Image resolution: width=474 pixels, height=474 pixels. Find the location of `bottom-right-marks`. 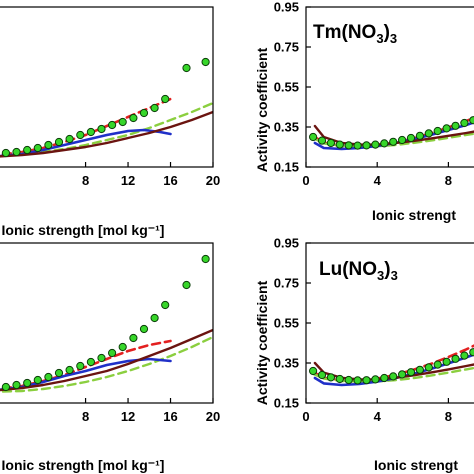

bottom-right-marks is located at coordinates (391, 365).